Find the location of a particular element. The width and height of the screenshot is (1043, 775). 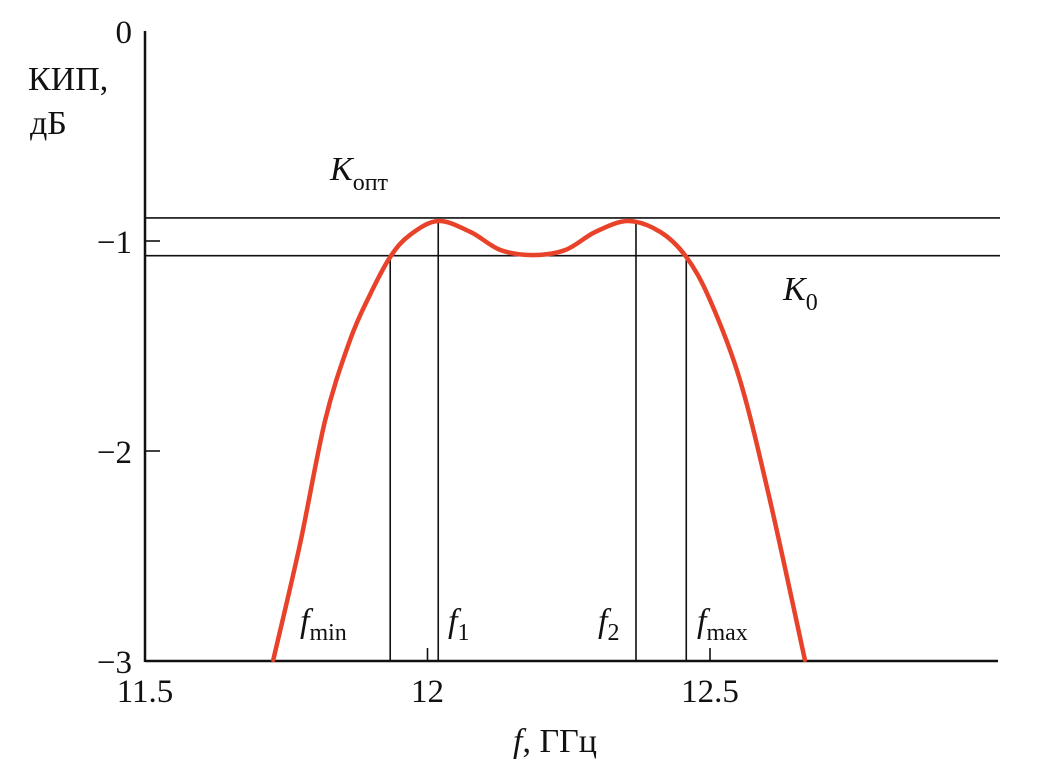

marker-label-fmin: fmin is located at coordinates (323, 624).